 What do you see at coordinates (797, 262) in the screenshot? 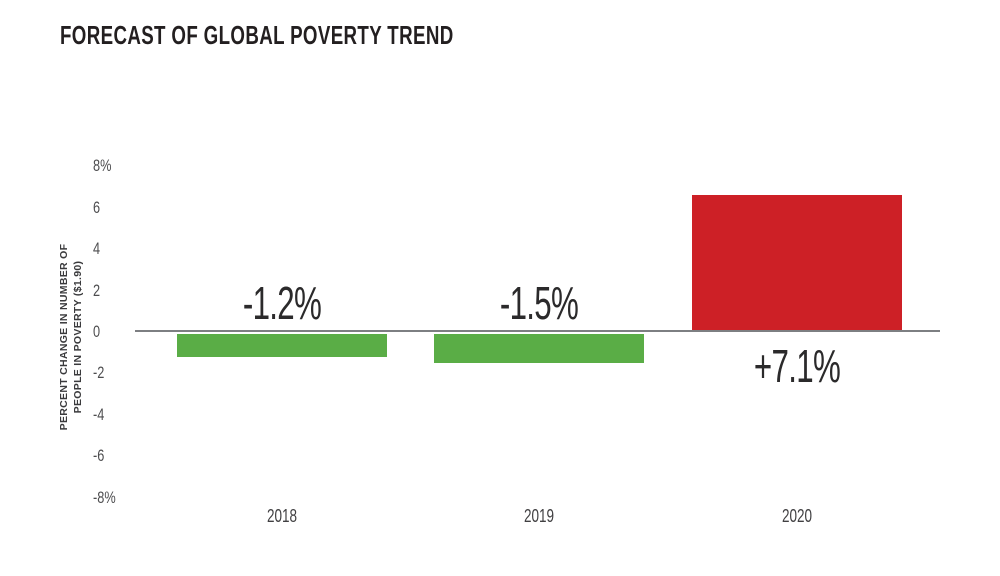
I see `bar-2020` at bounding box center [797, 262].